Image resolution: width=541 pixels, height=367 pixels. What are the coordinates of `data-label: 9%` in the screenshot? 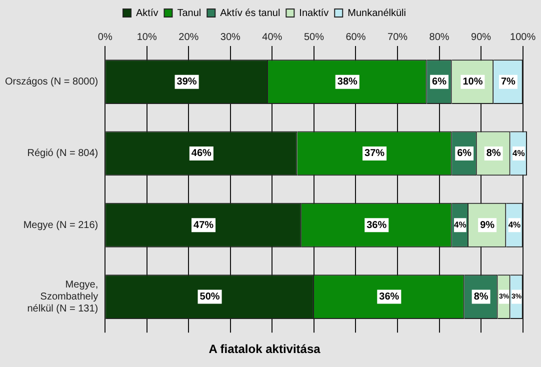 It's located at (487, 225).